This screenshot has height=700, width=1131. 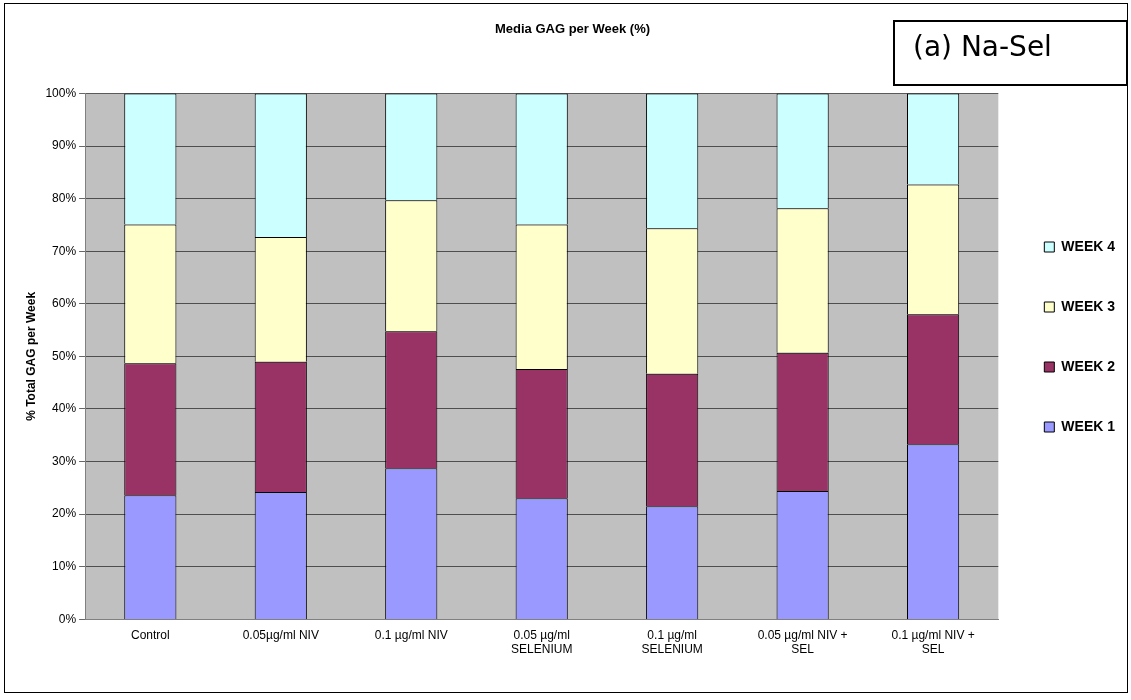 I want to click on x-tick-label: Control, so click(x=150, y=634).